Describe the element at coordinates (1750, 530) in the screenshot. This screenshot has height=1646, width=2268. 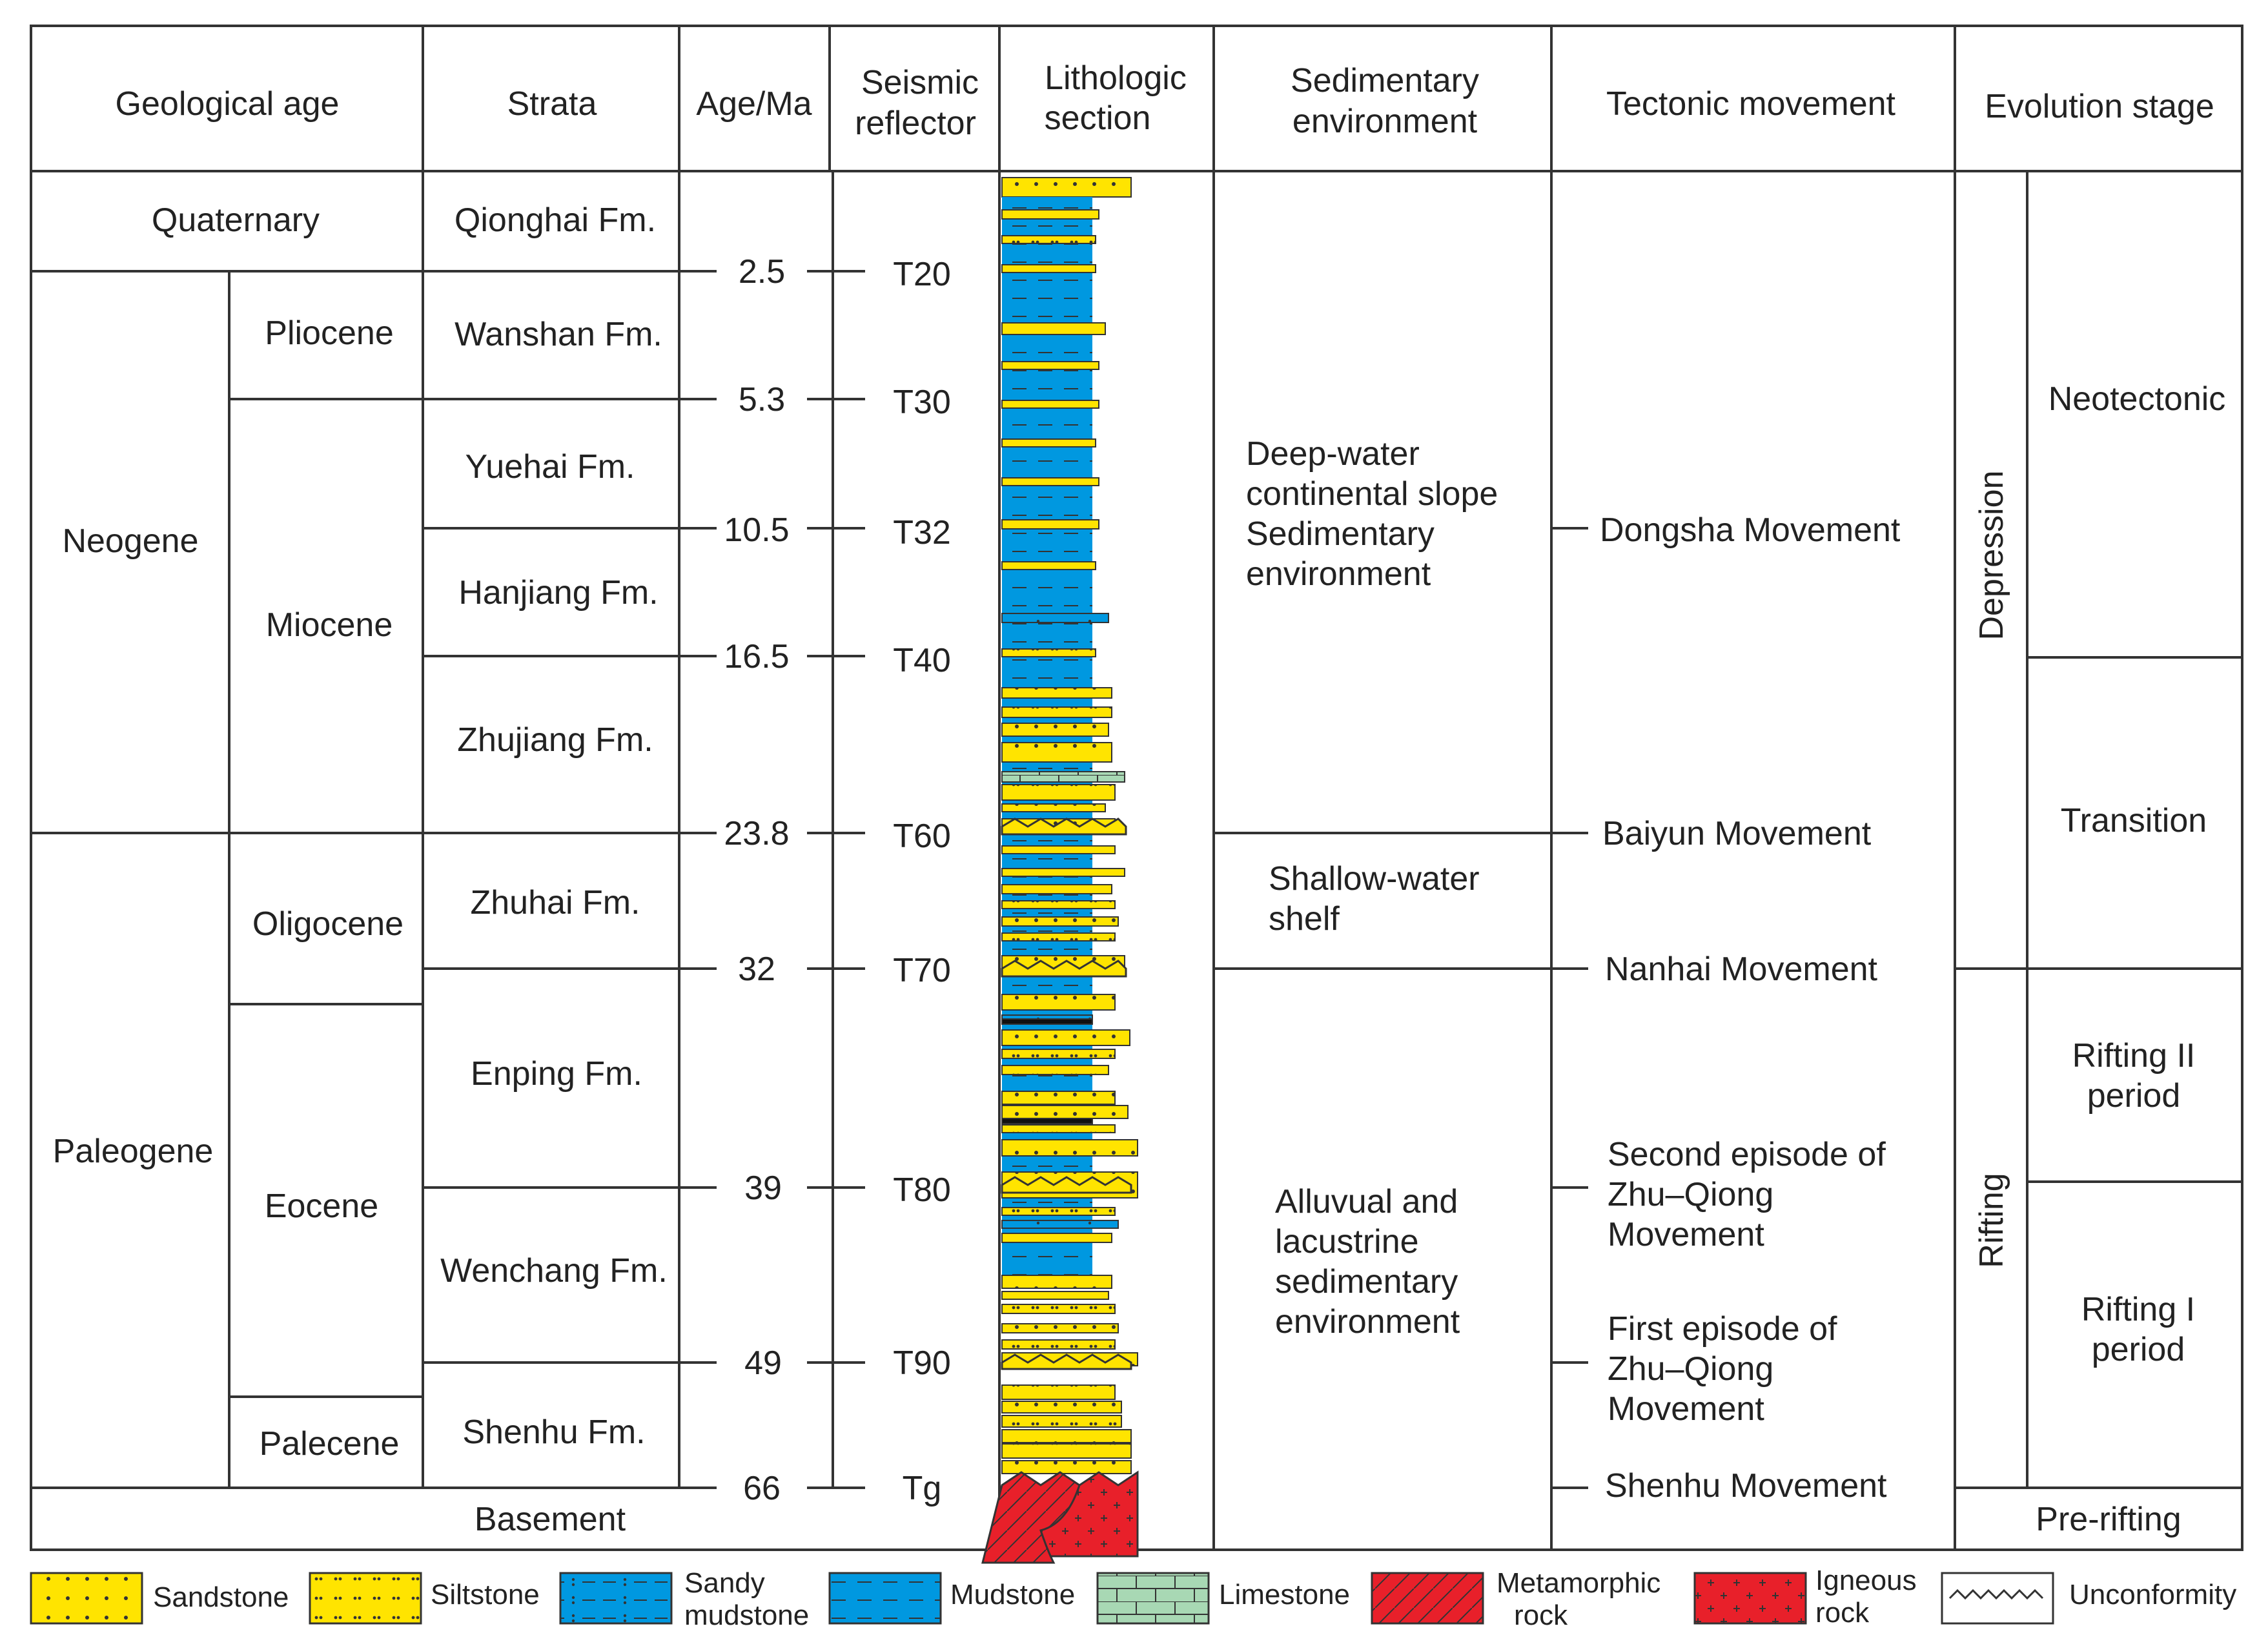
I see `movement-dongsha: Dongsha Movement` at that location.